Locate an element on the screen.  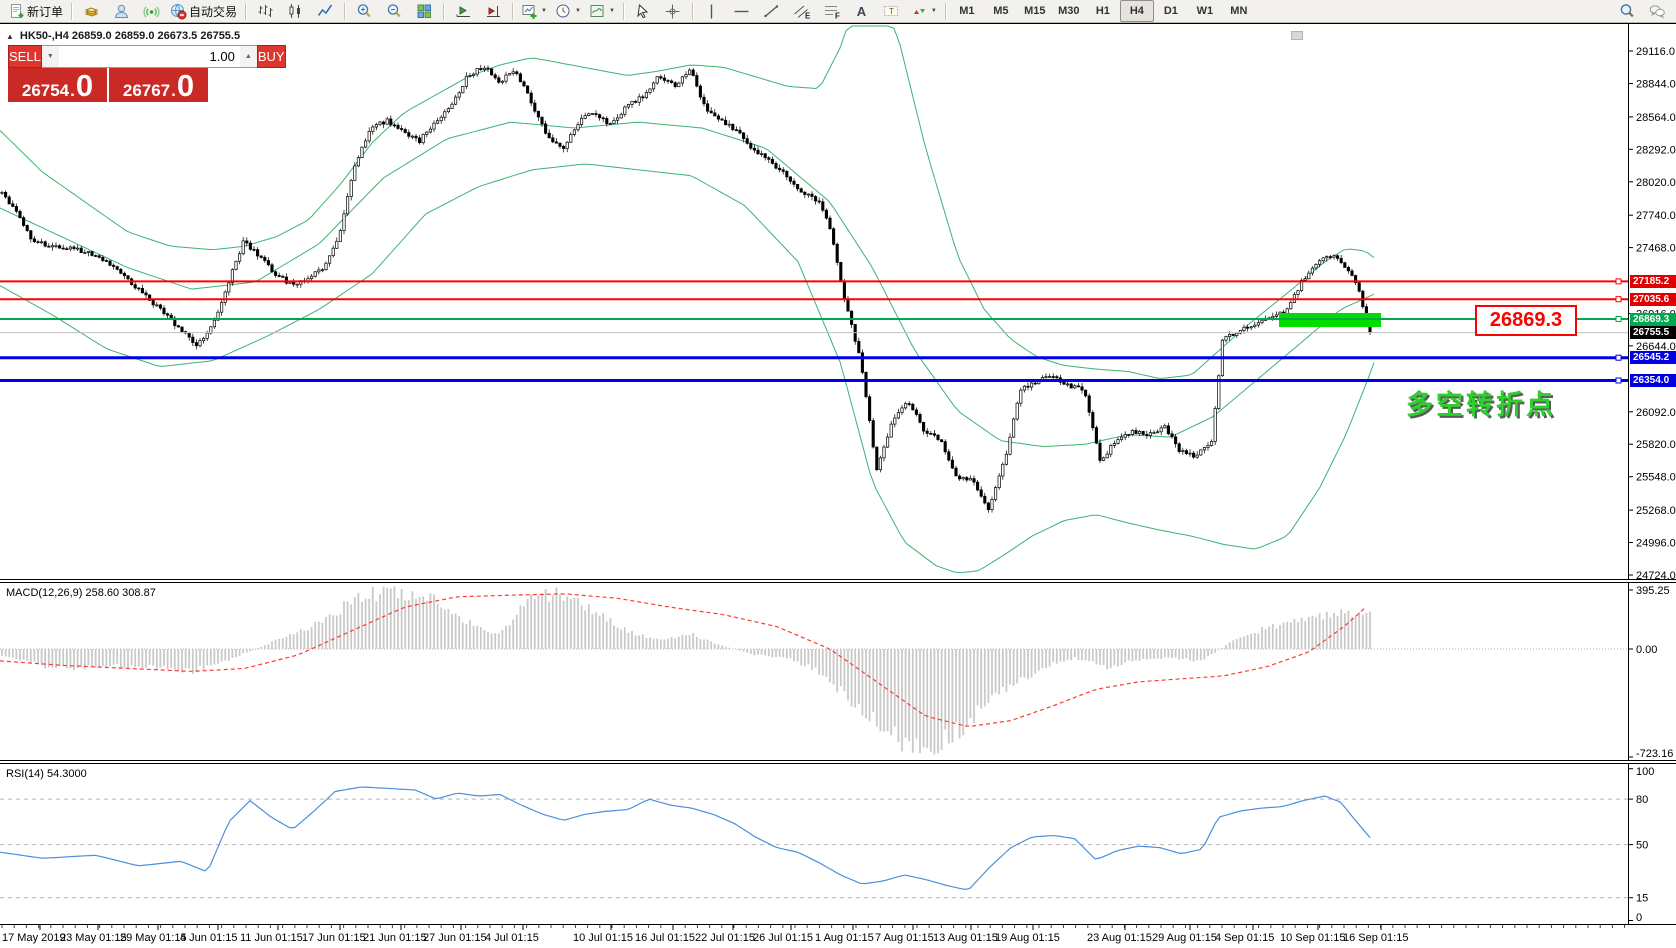
candlestick-chart-button is located at coordinates (295, 11).